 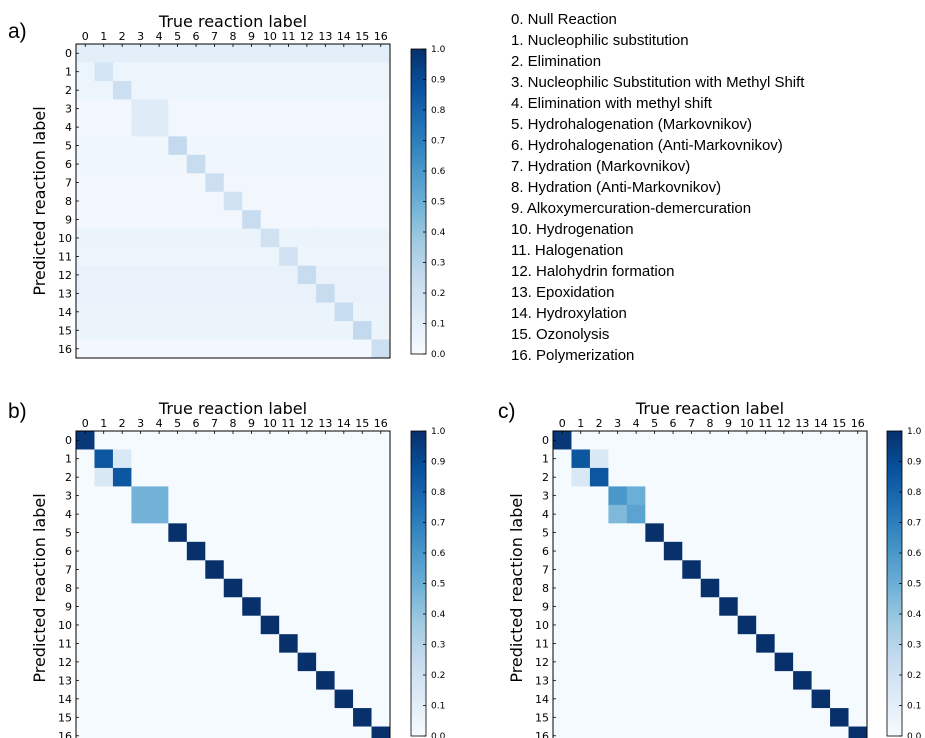 I want to click on heatmap-cell-r13-c11, so click(x=766, y=680).